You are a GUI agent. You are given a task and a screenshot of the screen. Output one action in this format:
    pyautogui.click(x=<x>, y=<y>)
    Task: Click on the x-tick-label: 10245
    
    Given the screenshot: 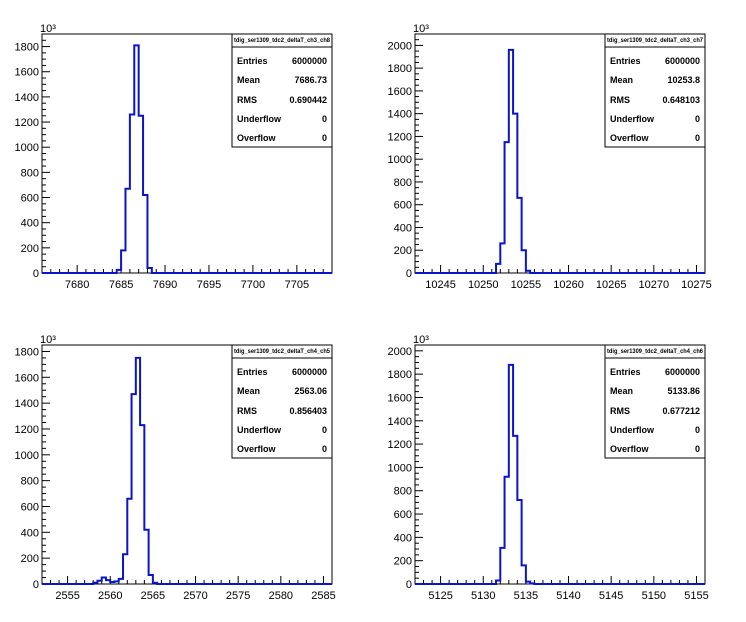 What is the action you would take?
    pyautogui.click(x=440, y=285)
    